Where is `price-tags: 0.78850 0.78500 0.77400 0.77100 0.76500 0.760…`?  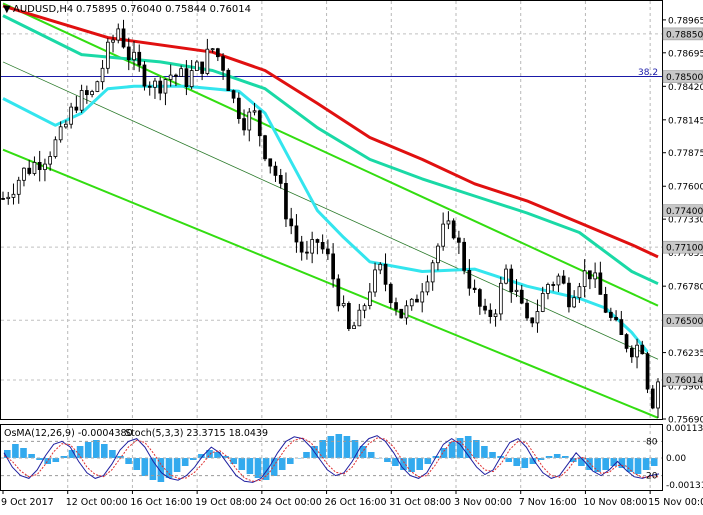
price-tags: 0.78850 0.78500 0.77400 0.77100 0.76500 0.760… is located at coordinates (682, 206).